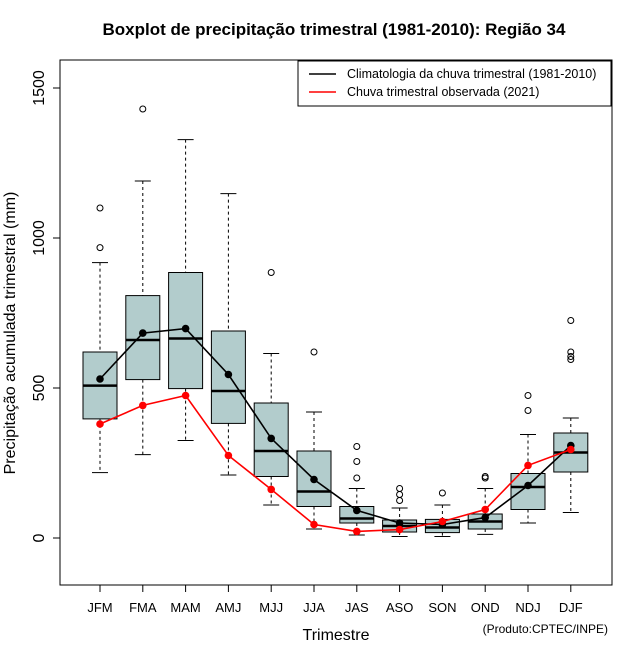 Image resolution: width=640 pixels, height=660 pixels. I want to click on x-tick-label: JFM, so click(99, 607).